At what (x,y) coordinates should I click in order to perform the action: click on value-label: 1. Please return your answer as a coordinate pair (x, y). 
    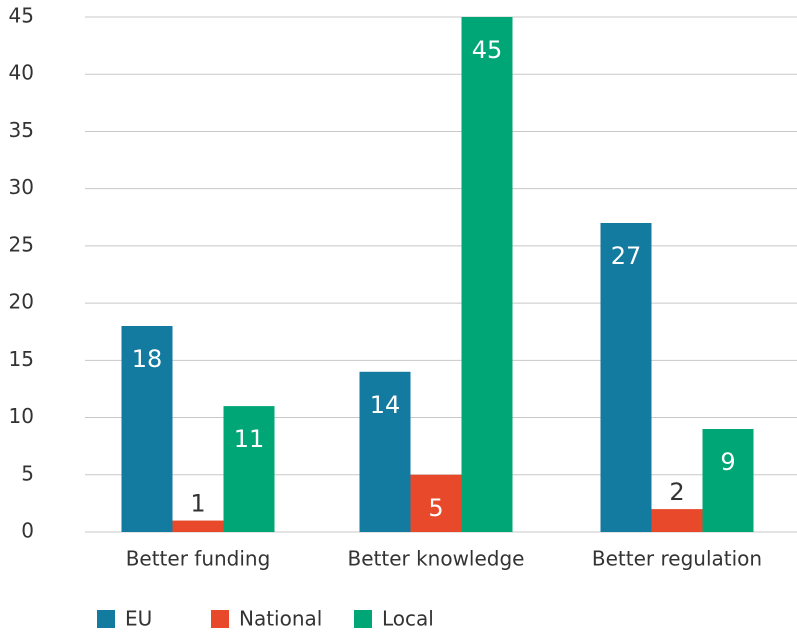
    Looking at the image, I should click on (197, 504).